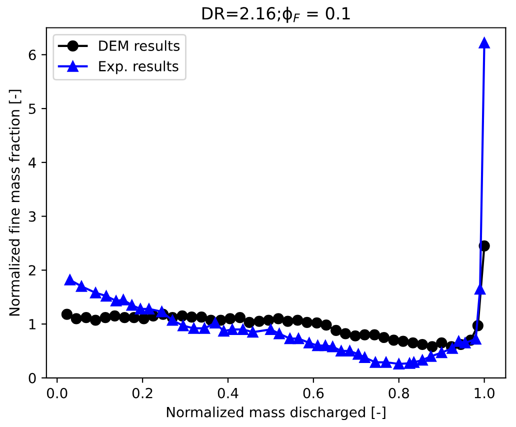 This screenshot has width=516, height=427. What do you see at coordinates (57, 393) in the screenshot?
I see `x-tick-label: 0.0` at bounding box center [57, 393].